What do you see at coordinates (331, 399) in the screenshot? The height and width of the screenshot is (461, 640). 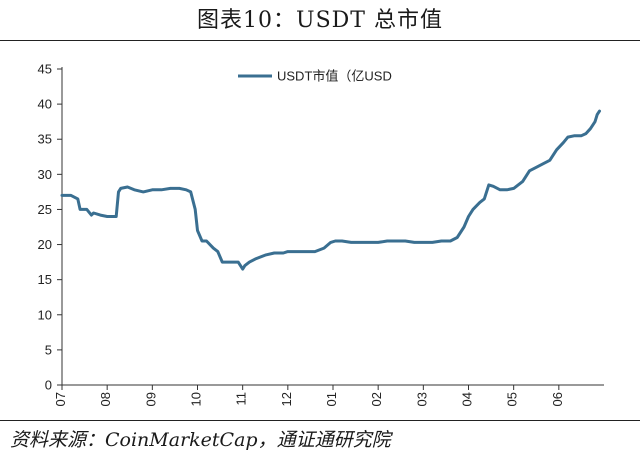 I see `x-tick-label: 01` at bounding box center [331, 399].